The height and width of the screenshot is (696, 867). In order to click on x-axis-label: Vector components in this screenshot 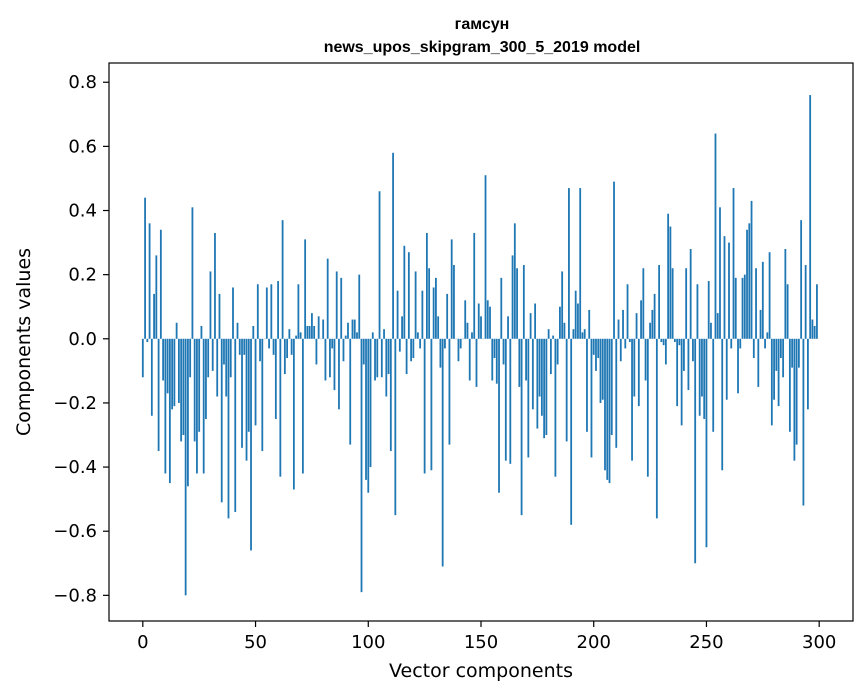, I will do `click(481, 671)`.